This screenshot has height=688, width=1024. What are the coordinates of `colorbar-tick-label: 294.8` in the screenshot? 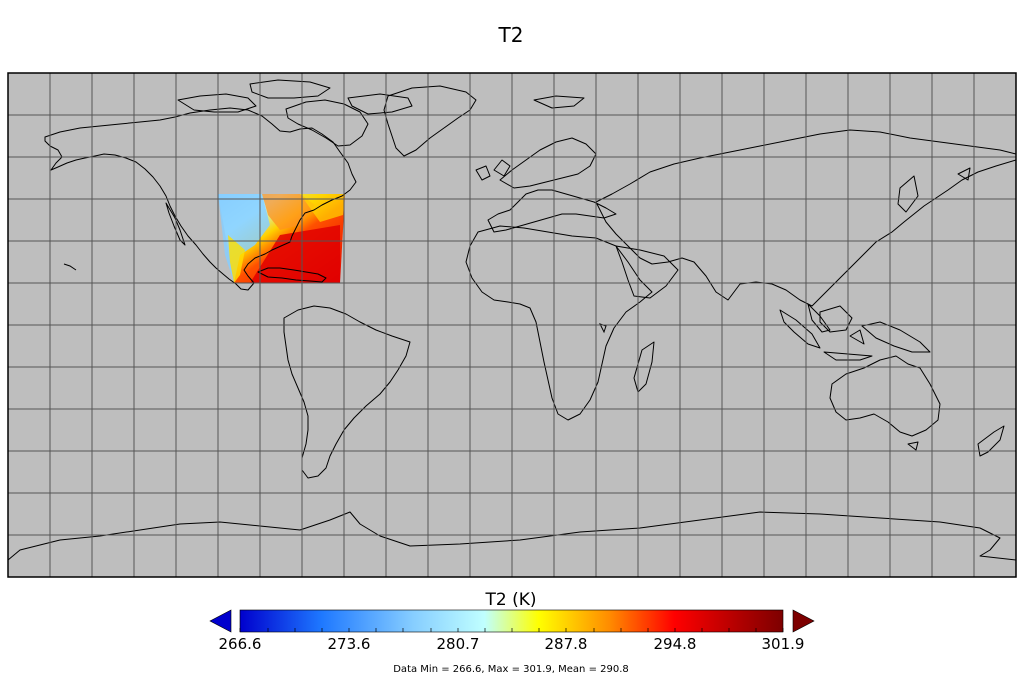 It's located at (675, 644).